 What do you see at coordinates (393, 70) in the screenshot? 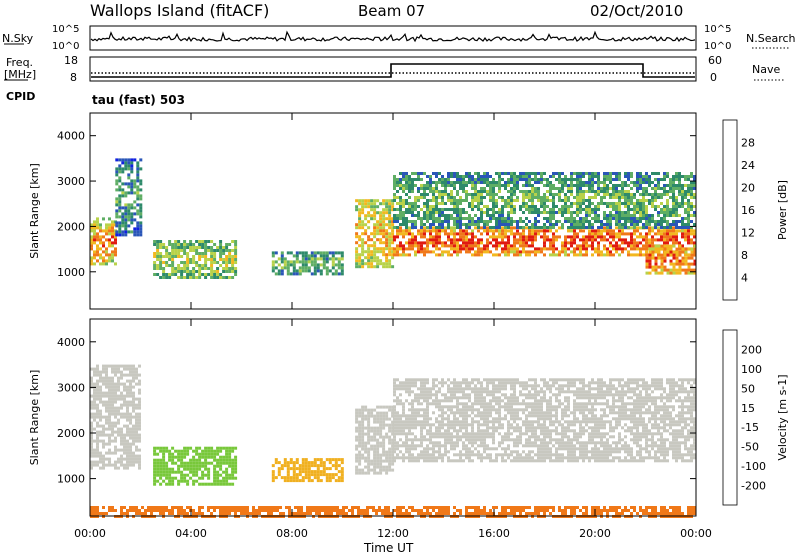
I see `nave-line` at bounding box center [393, 70].